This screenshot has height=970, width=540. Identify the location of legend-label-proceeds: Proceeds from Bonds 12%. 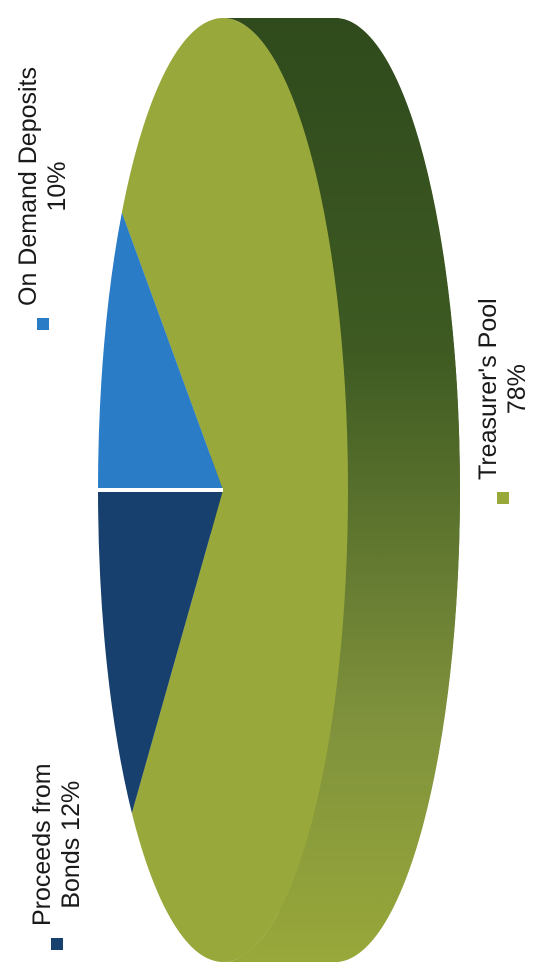
(57, 844).